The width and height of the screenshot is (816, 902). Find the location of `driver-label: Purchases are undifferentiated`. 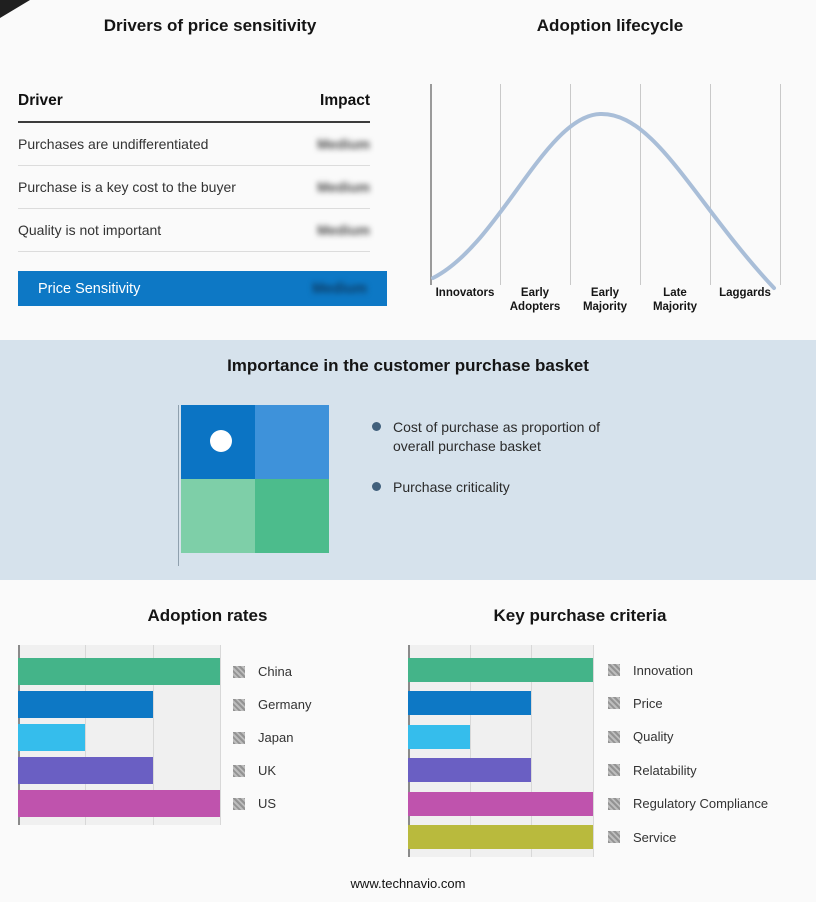

driver-label: Purchases are undifferentiated is located at coordinates (113, 144).